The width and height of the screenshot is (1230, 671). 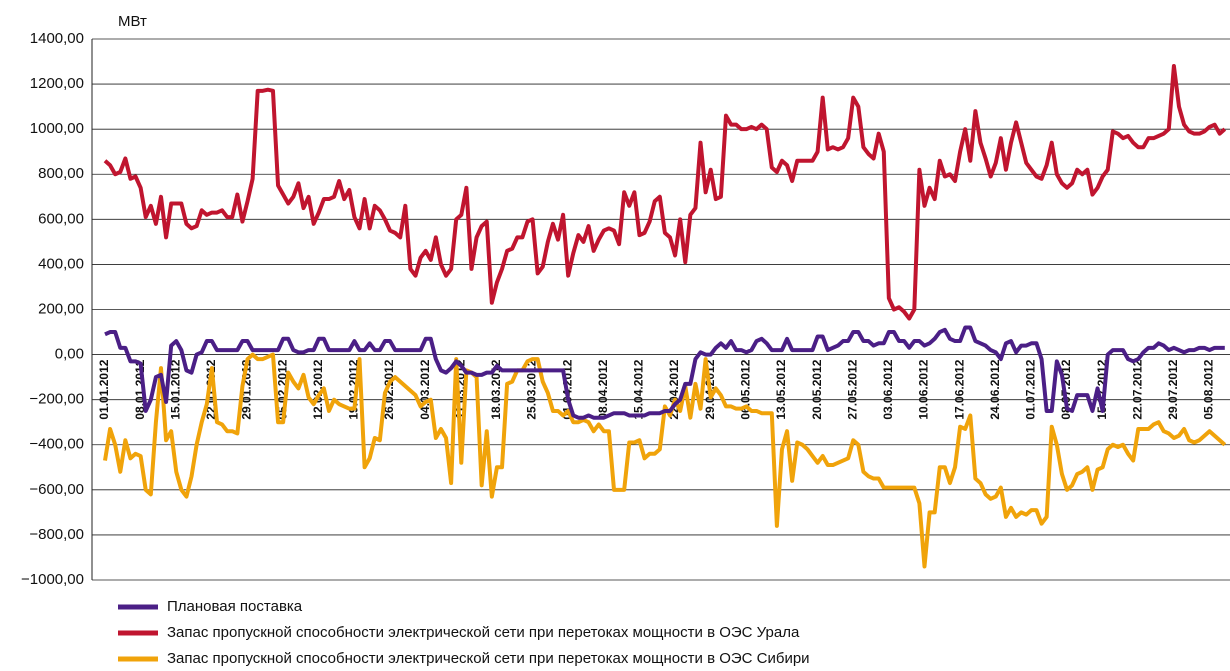 I want to click on x-tick-label: 29.07.2012, so click(x=1173, y=389).